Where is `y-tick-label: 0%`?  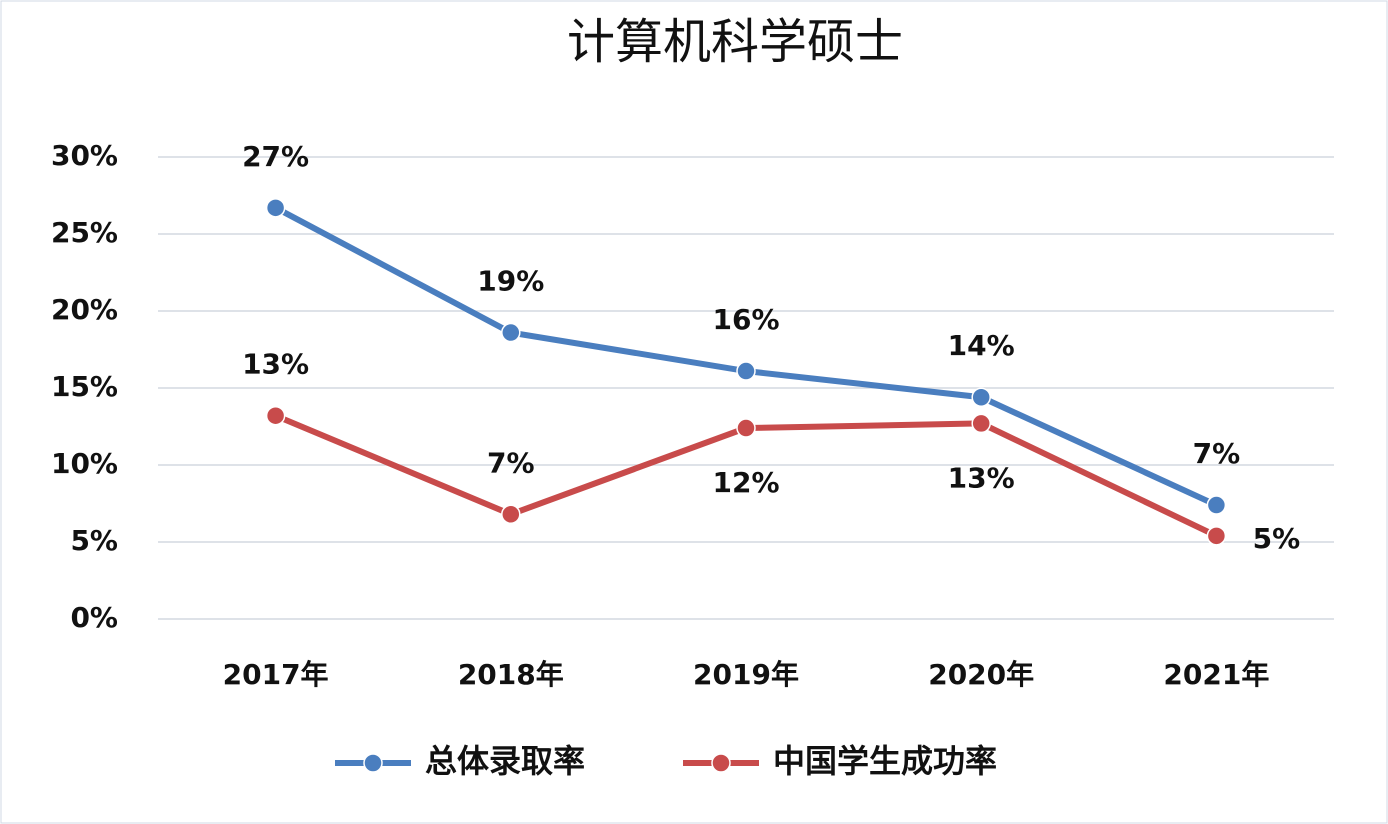 y-tick-label: 0% is located at coordinates (94, 617).